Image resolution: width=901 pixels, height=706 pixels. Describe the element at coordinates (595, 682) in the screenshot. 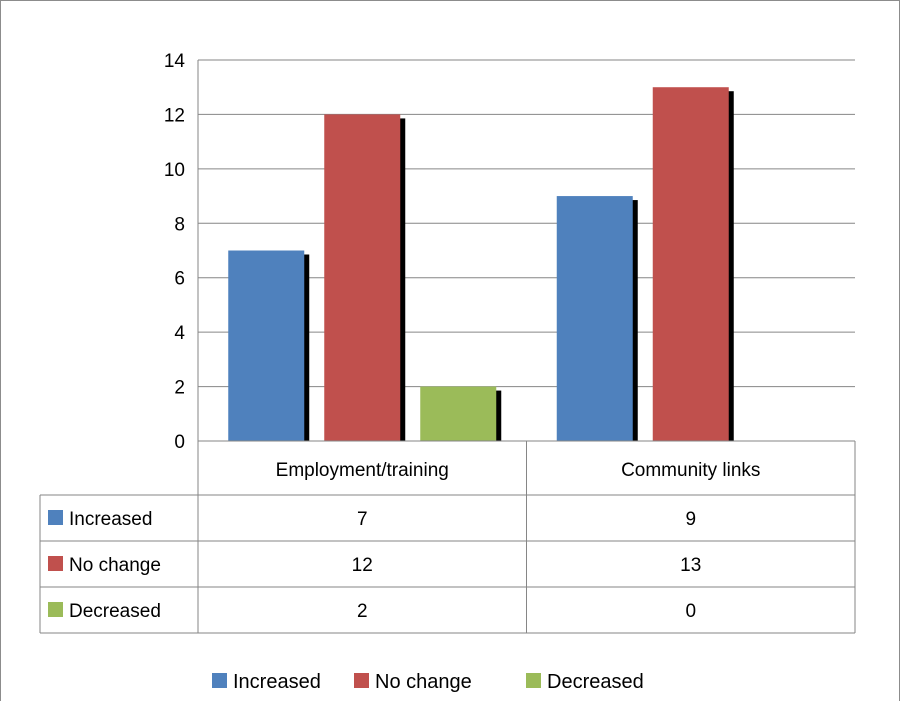

I see `legend-label: Decreased` at that location.